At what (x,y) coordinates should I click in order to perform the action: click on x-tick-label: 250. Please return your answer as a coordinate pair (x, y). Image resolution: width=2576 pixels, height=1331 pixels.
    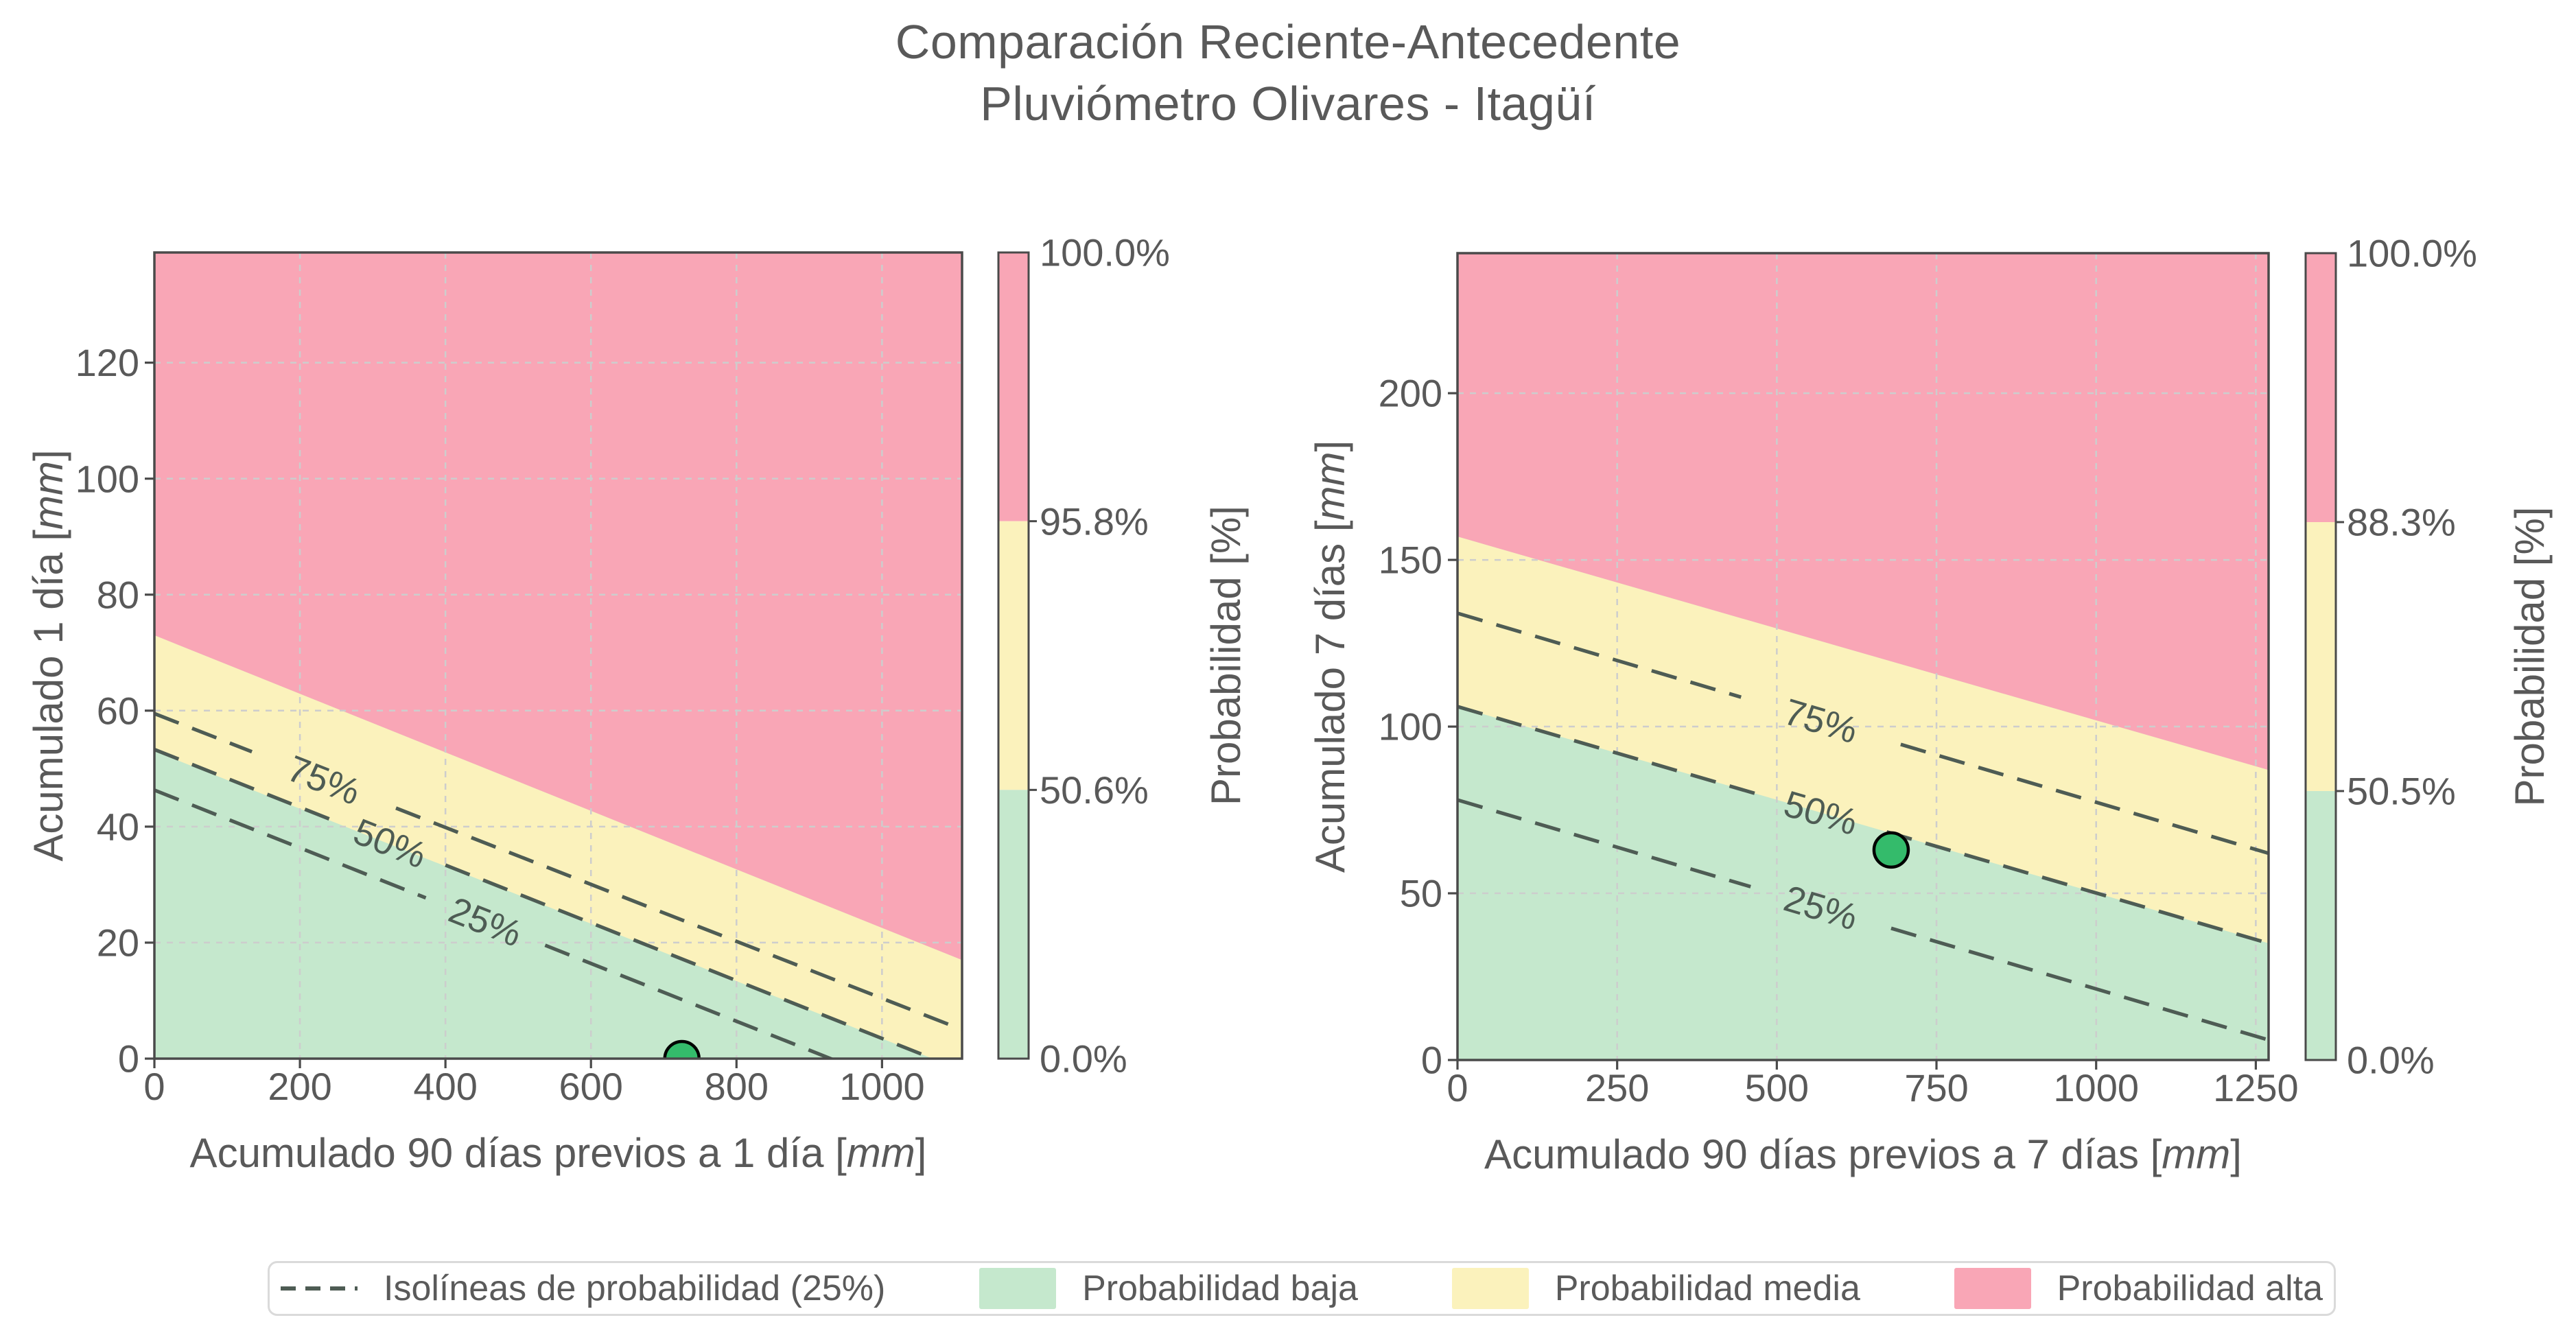
    Looking at the image, I should click on (1617, 1087).